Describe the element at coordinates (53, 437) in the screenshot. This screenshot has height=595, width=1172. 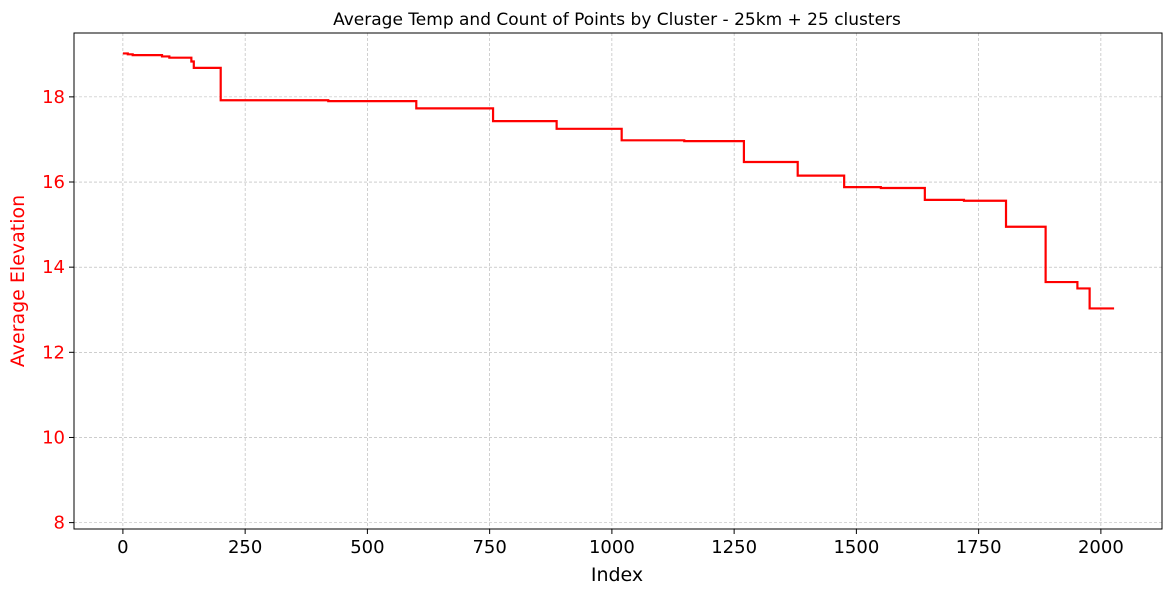
I see `y-tick-label: 10` at that location.